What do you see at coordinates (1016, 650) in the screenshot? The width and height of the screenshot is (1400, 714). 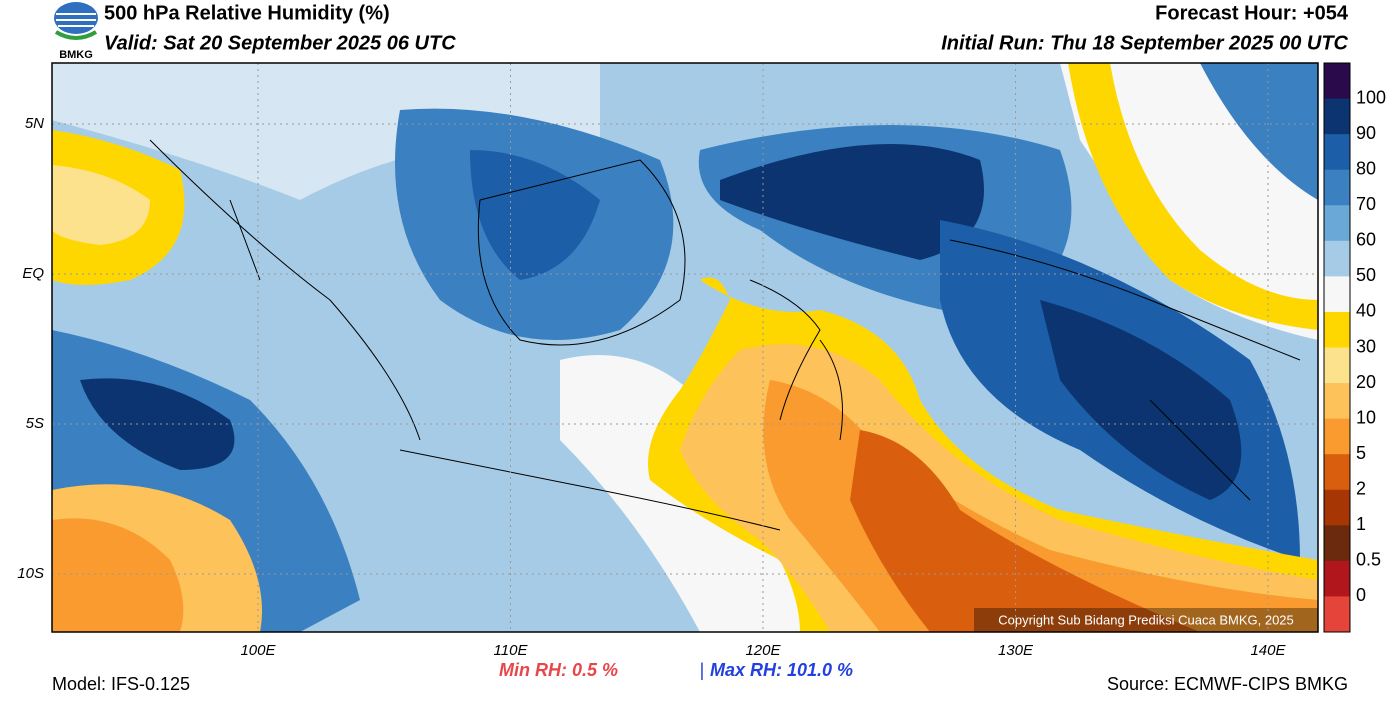 I see `lon-label: 130E` at bounding box center [1016, 650].